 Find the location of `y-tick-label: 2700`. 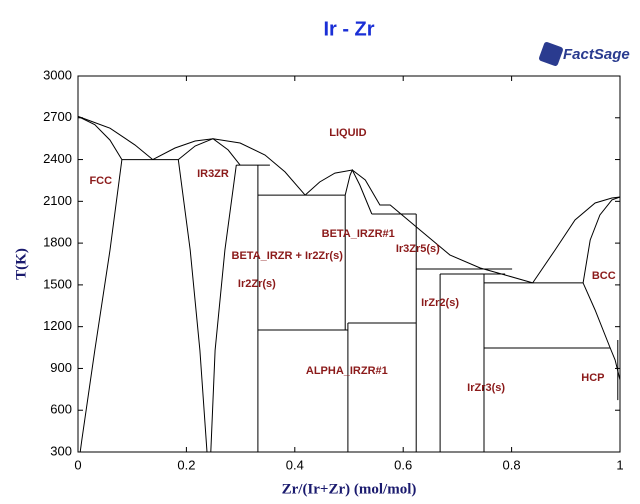

y-tick-label: 2700 is located at coordinates (57, 116).